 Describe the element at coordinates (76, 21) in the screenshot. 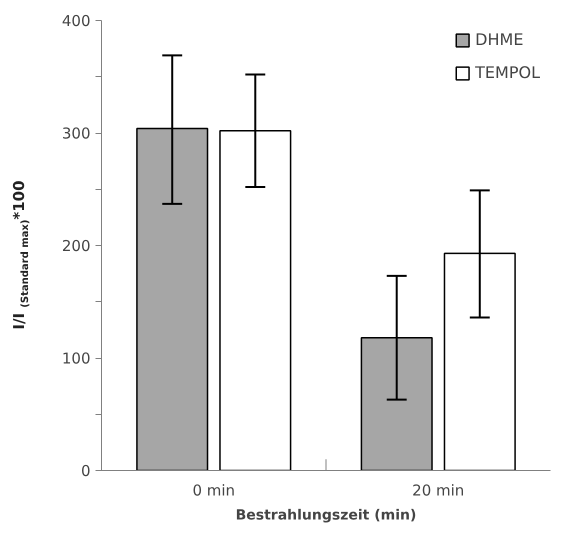

I see `y-tick-label: 400` at that location.